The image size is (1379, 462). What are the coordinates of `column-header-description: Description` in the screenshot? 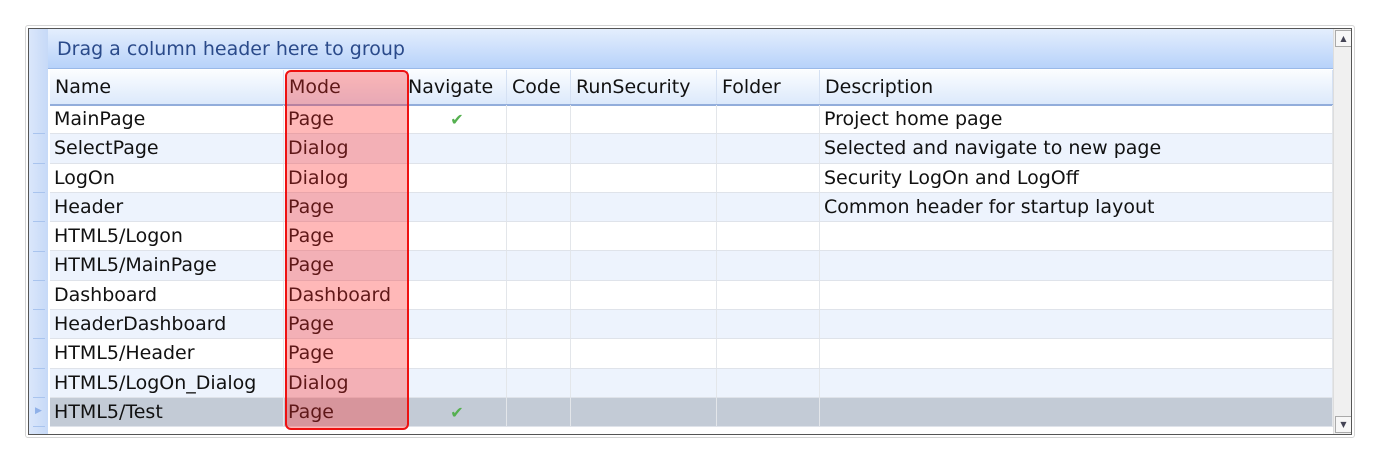 It's located at (1076, 87).